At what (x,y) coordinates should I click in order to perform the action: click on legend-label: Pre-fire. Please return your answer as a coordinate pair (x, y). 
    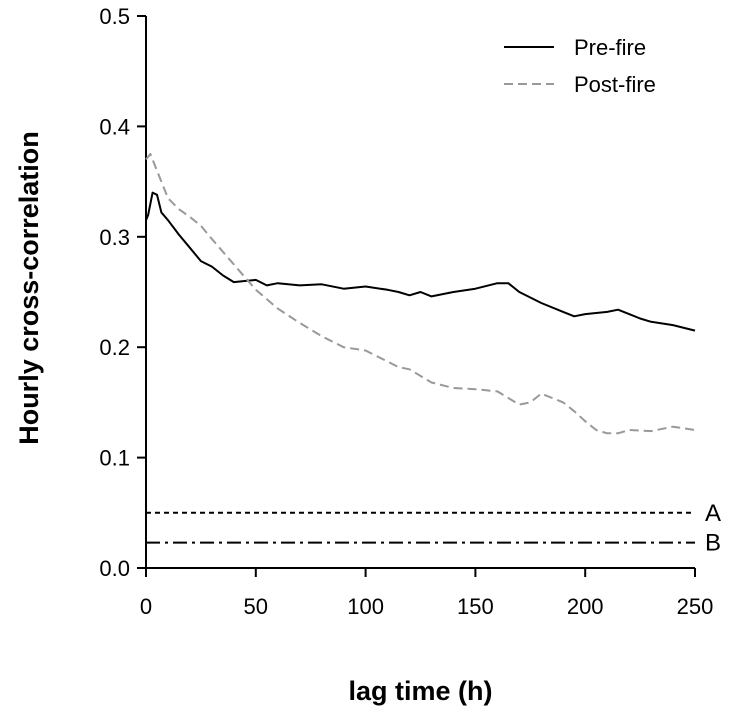
    Looking at the image, I should click on (610, 47).